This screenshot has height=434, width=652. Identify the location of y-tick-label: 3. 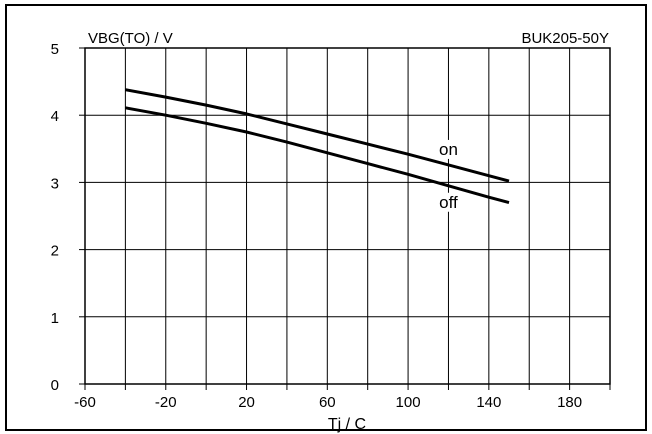
(55, 183).